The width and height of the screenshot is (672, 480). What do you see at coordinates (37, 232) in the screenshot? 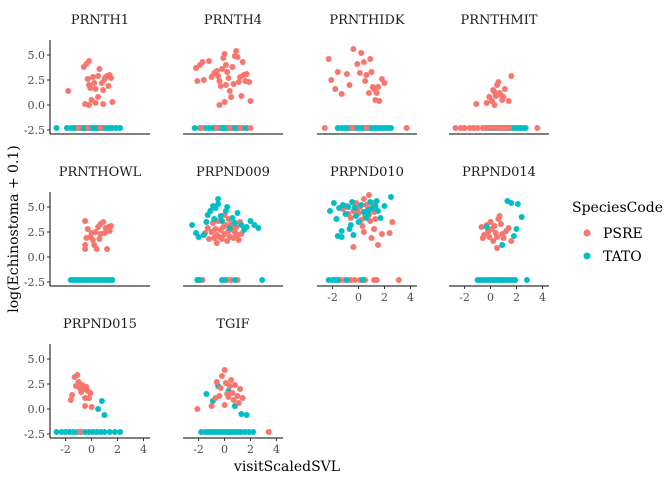
I see `y-tick-label: 2.5` at bounding box center [37, 232].